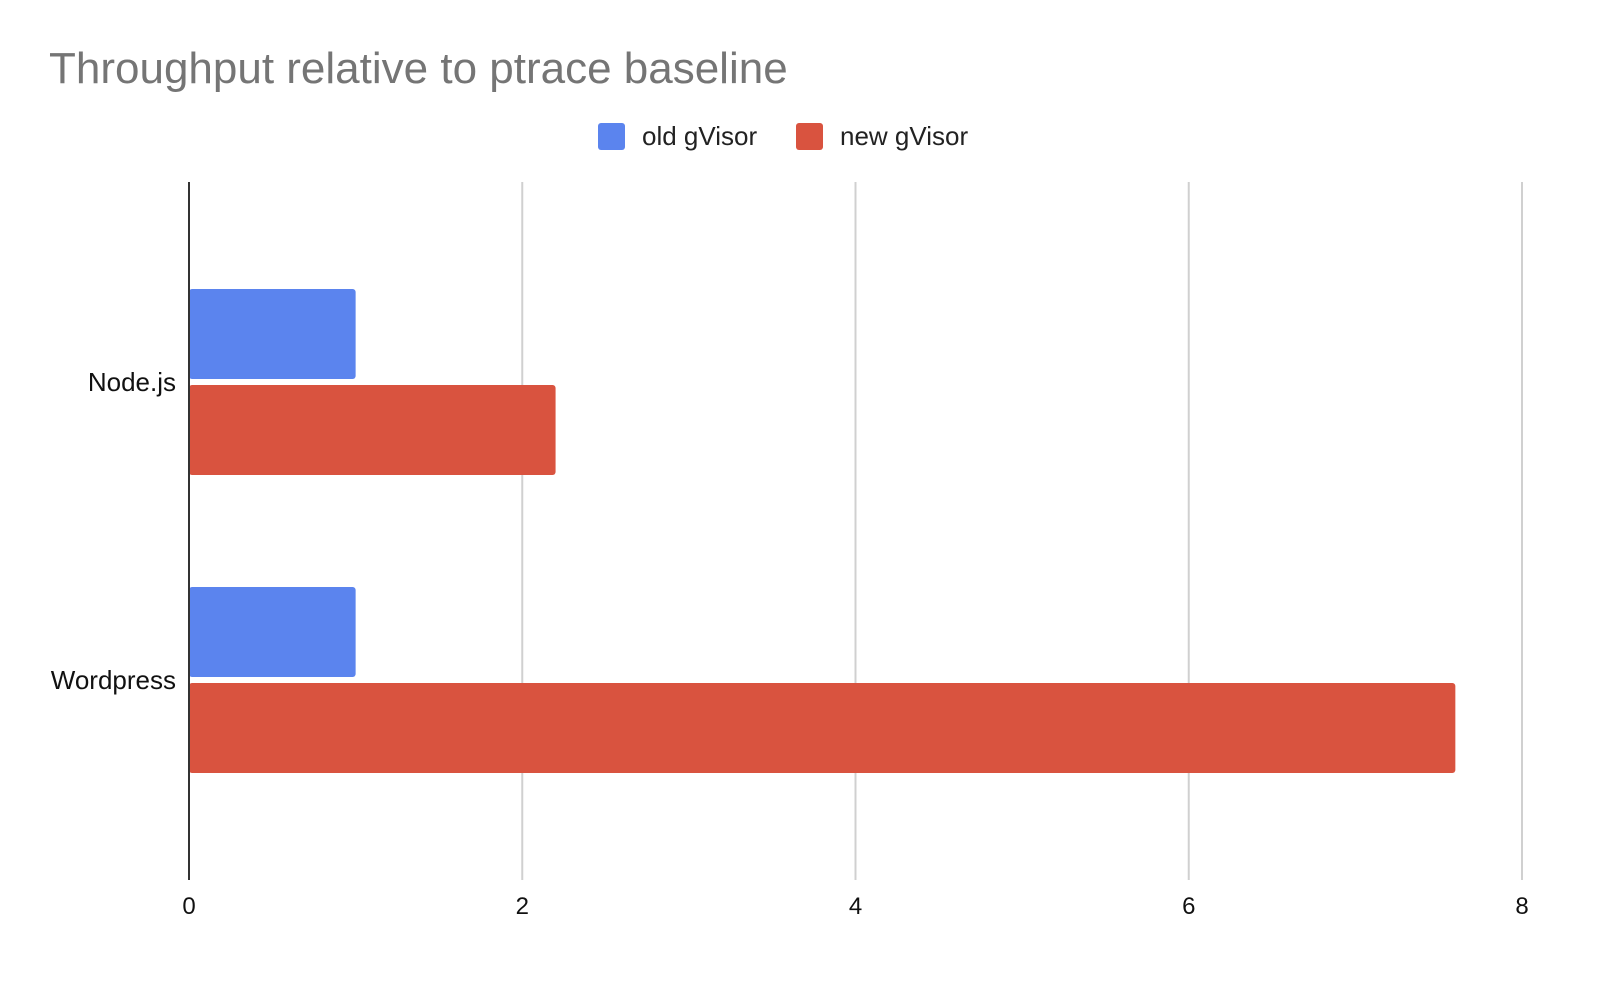 The height and width of the screenshot is (988, 1602). I want to click on x-tick-label: 2, so click(522, 906).